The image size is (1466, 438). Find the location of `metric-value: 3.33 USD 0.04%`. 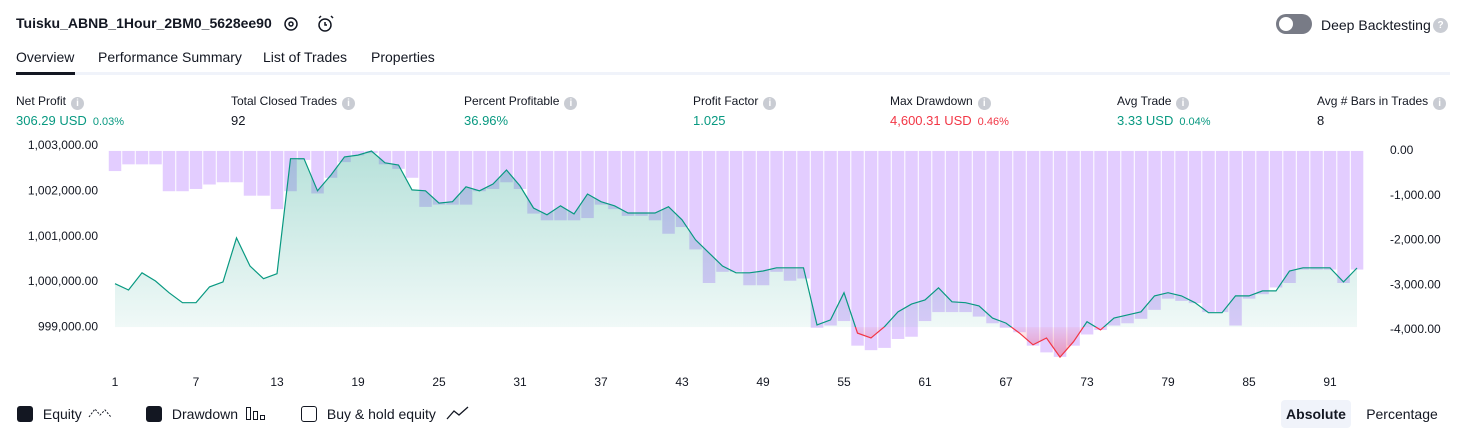

metric-value: 3.33 USD 0.04% is located at coordinates (1164, 120).